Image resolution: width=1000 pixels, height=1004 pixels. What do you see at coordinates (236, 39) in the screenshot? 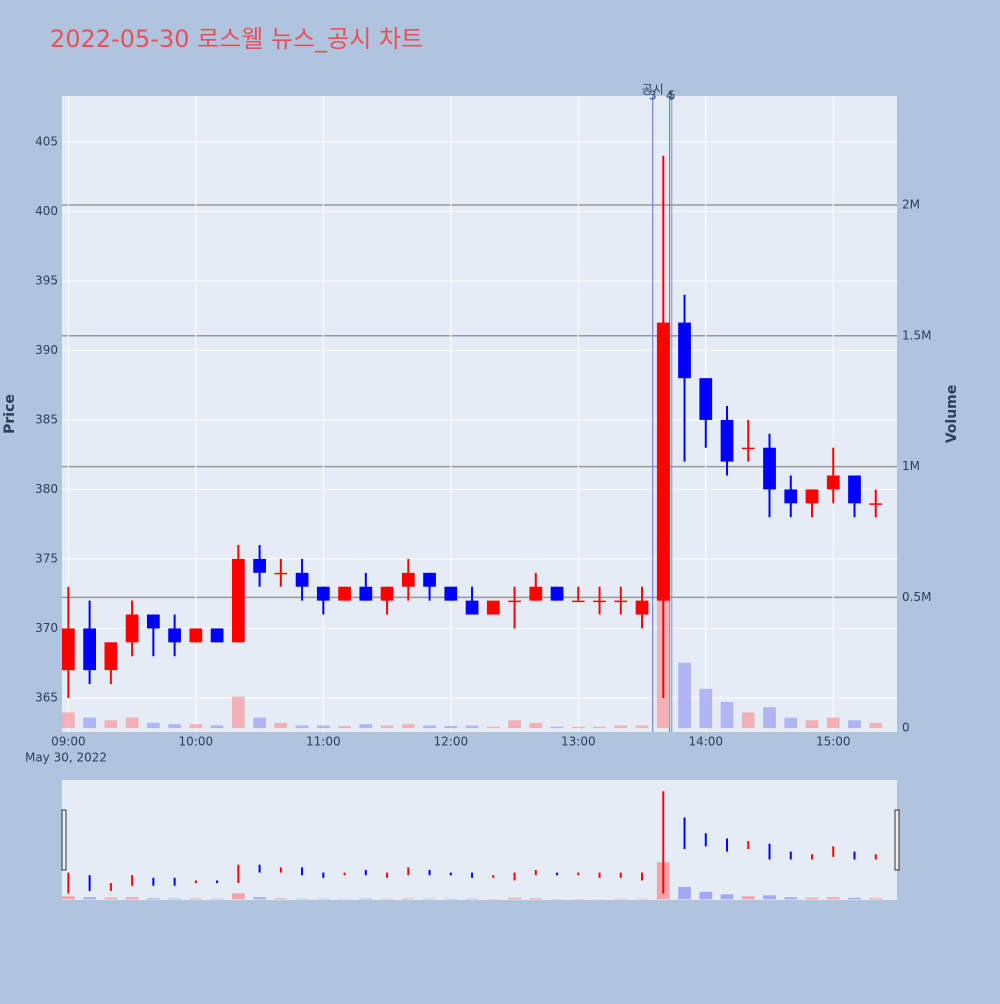
I see `chart-title: 2022-05-30 로스웰 뉴스_공시 차트` at bounding box center [236, 39].